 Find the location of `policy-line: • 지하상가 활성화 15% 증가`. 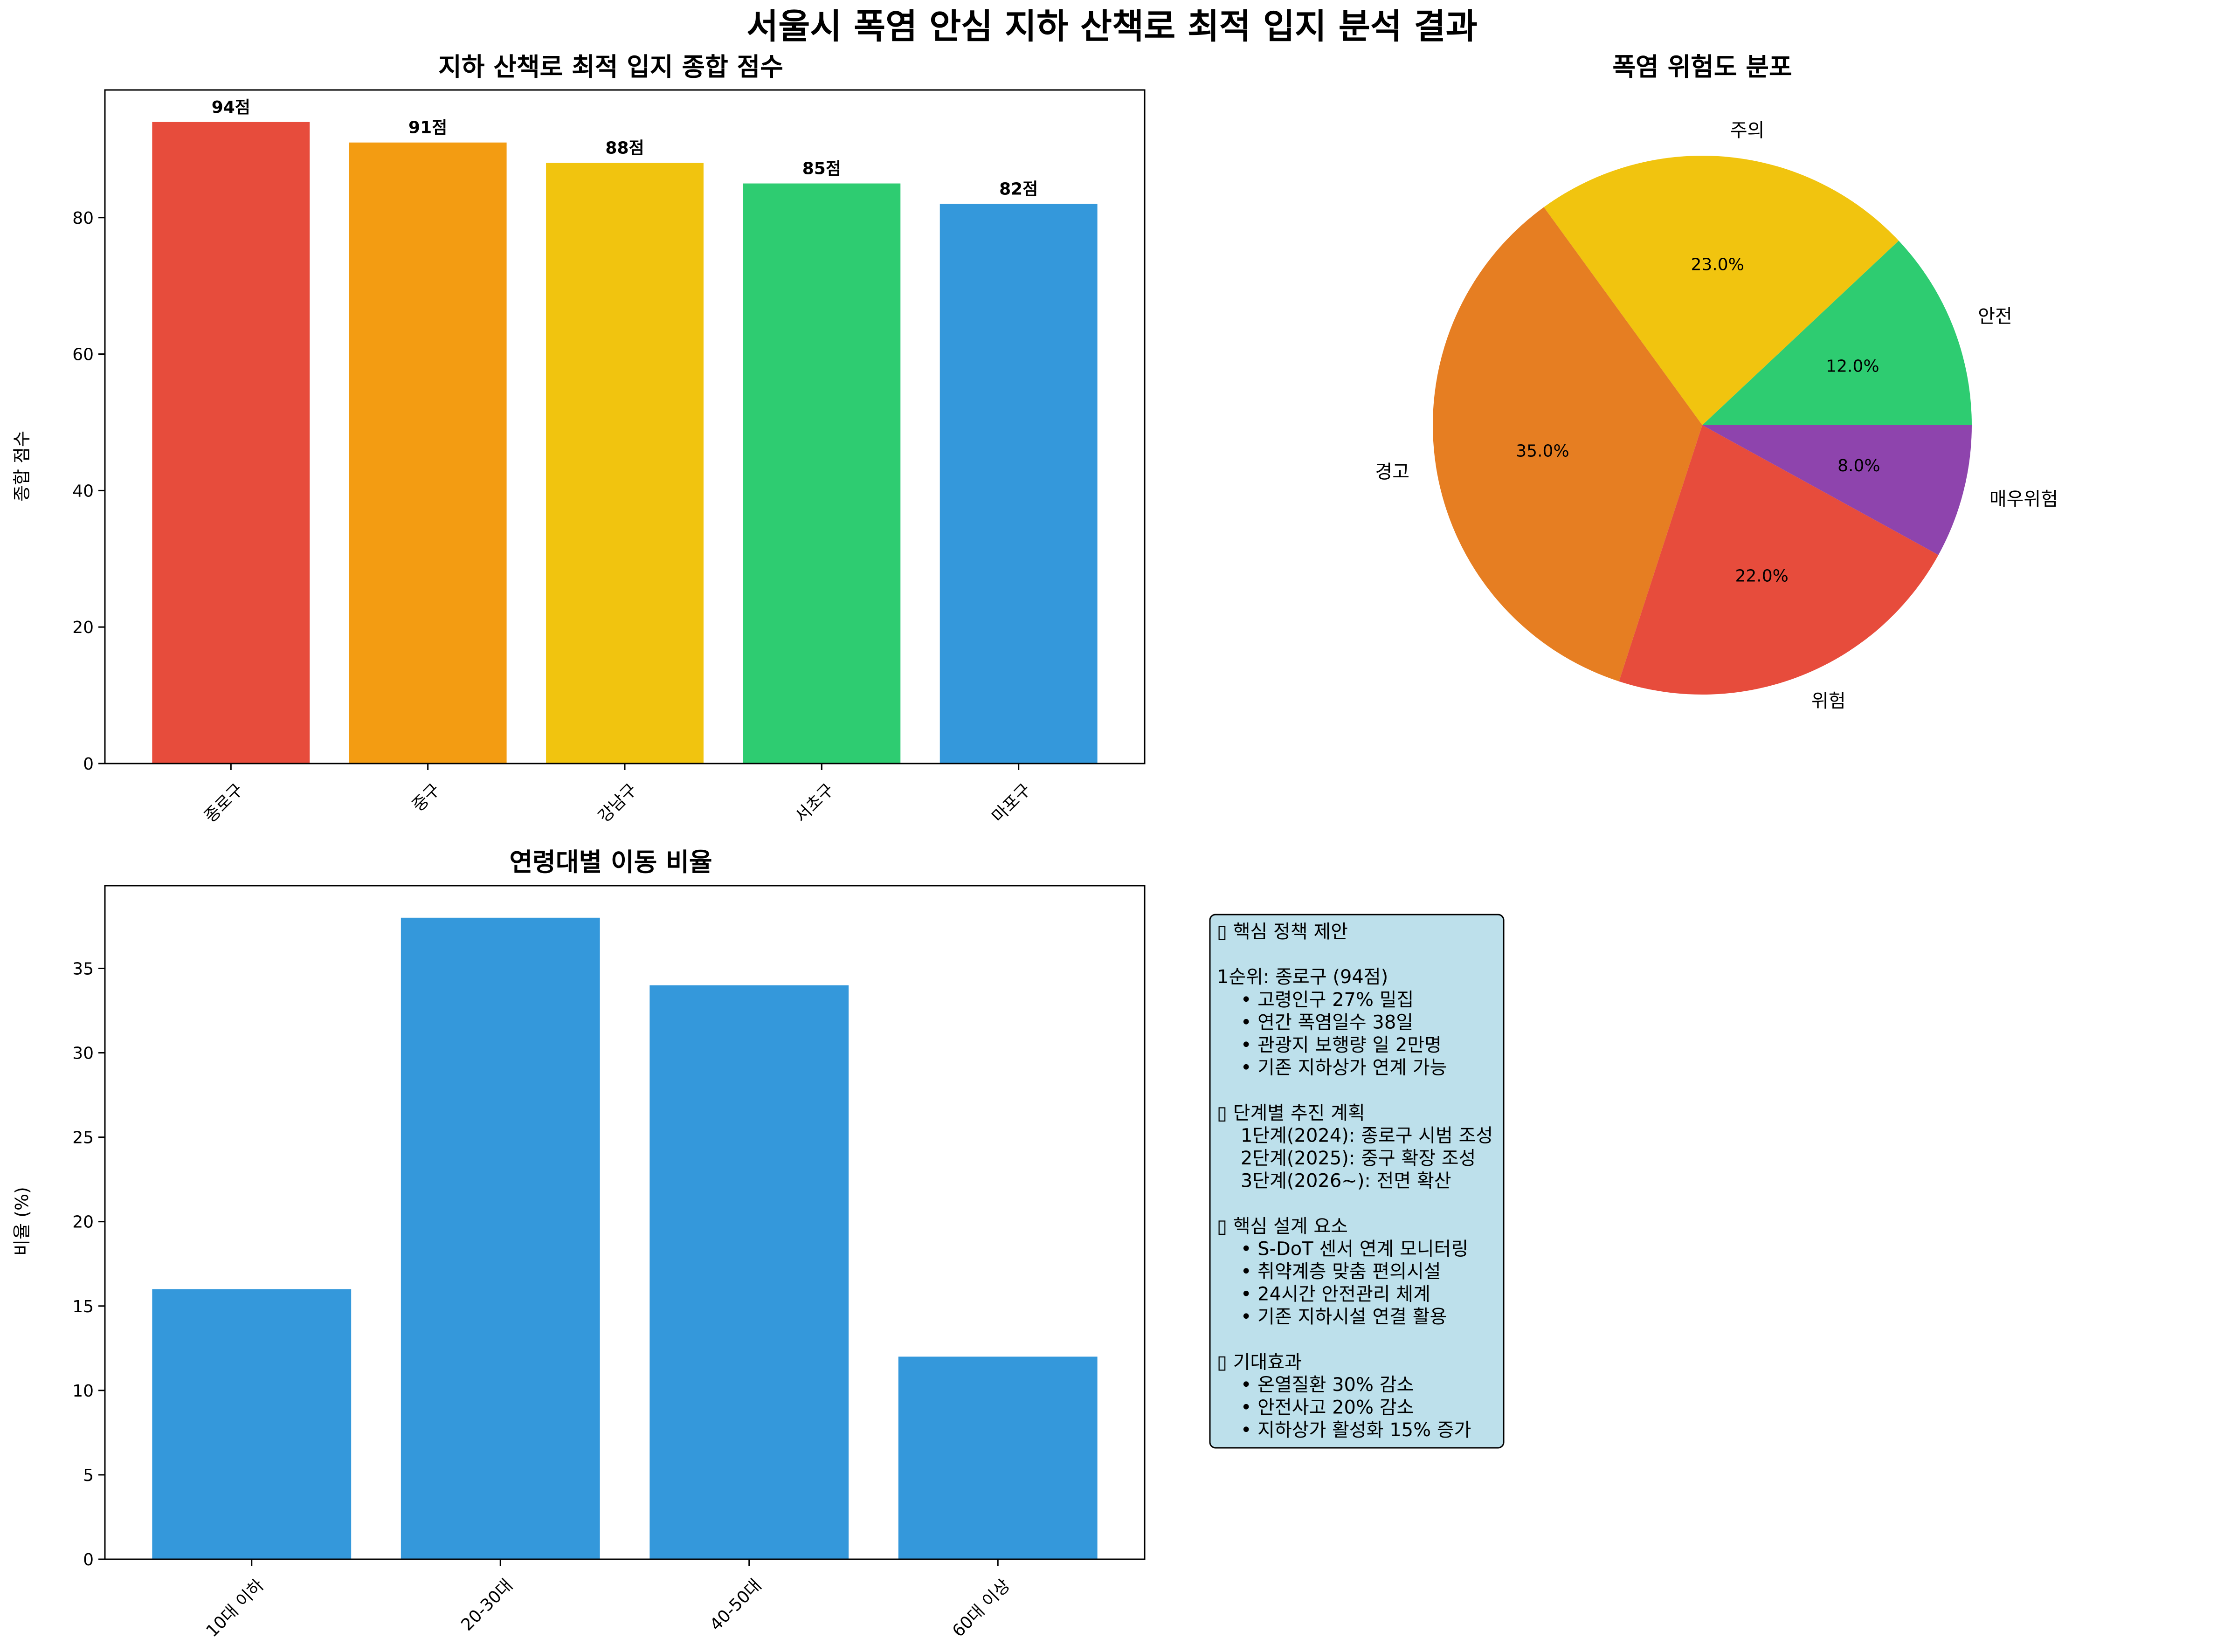

policy-line: • 지하상가 활성화 15% 증가 is located at coordinates (1344, 1430).